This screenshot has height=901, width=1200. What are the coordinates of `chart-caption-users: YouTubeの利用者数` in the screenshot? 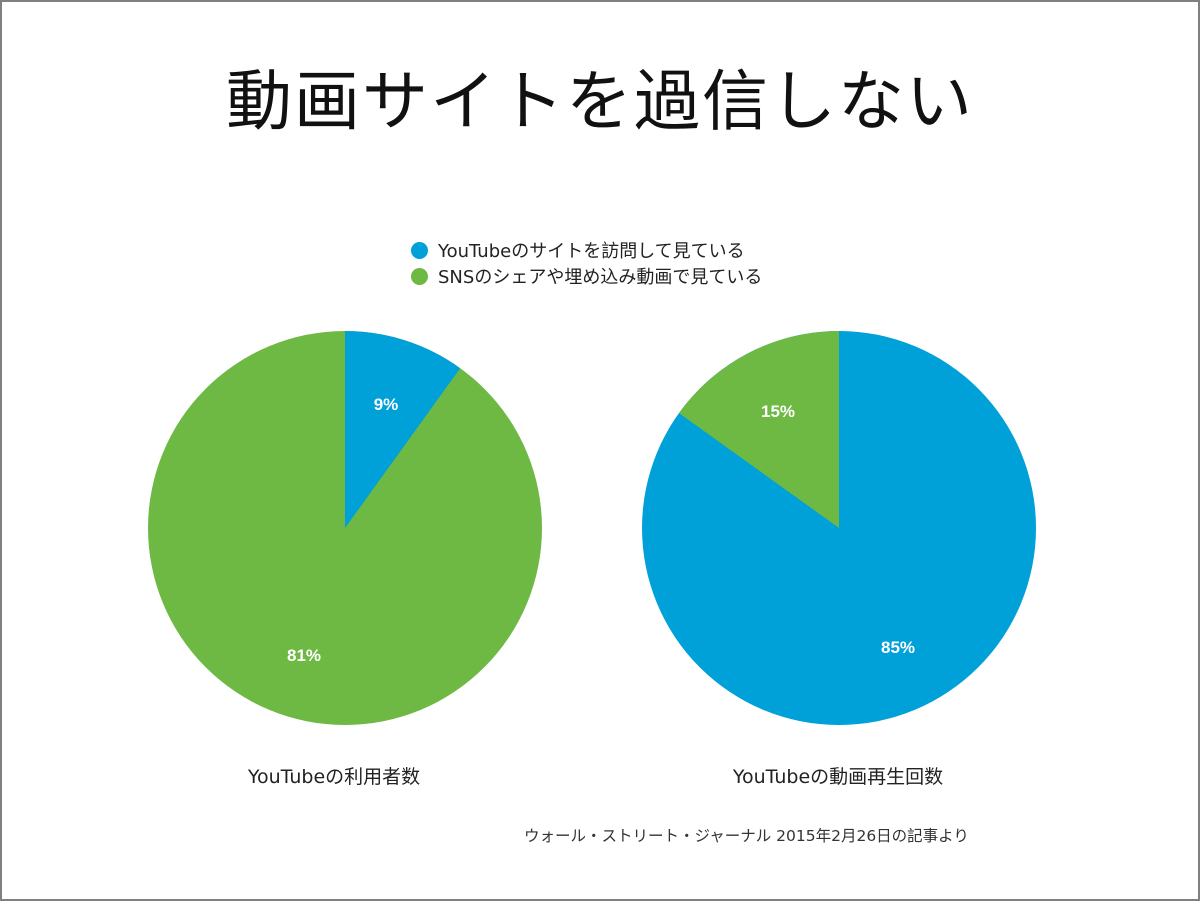 It's located at (334, 777).